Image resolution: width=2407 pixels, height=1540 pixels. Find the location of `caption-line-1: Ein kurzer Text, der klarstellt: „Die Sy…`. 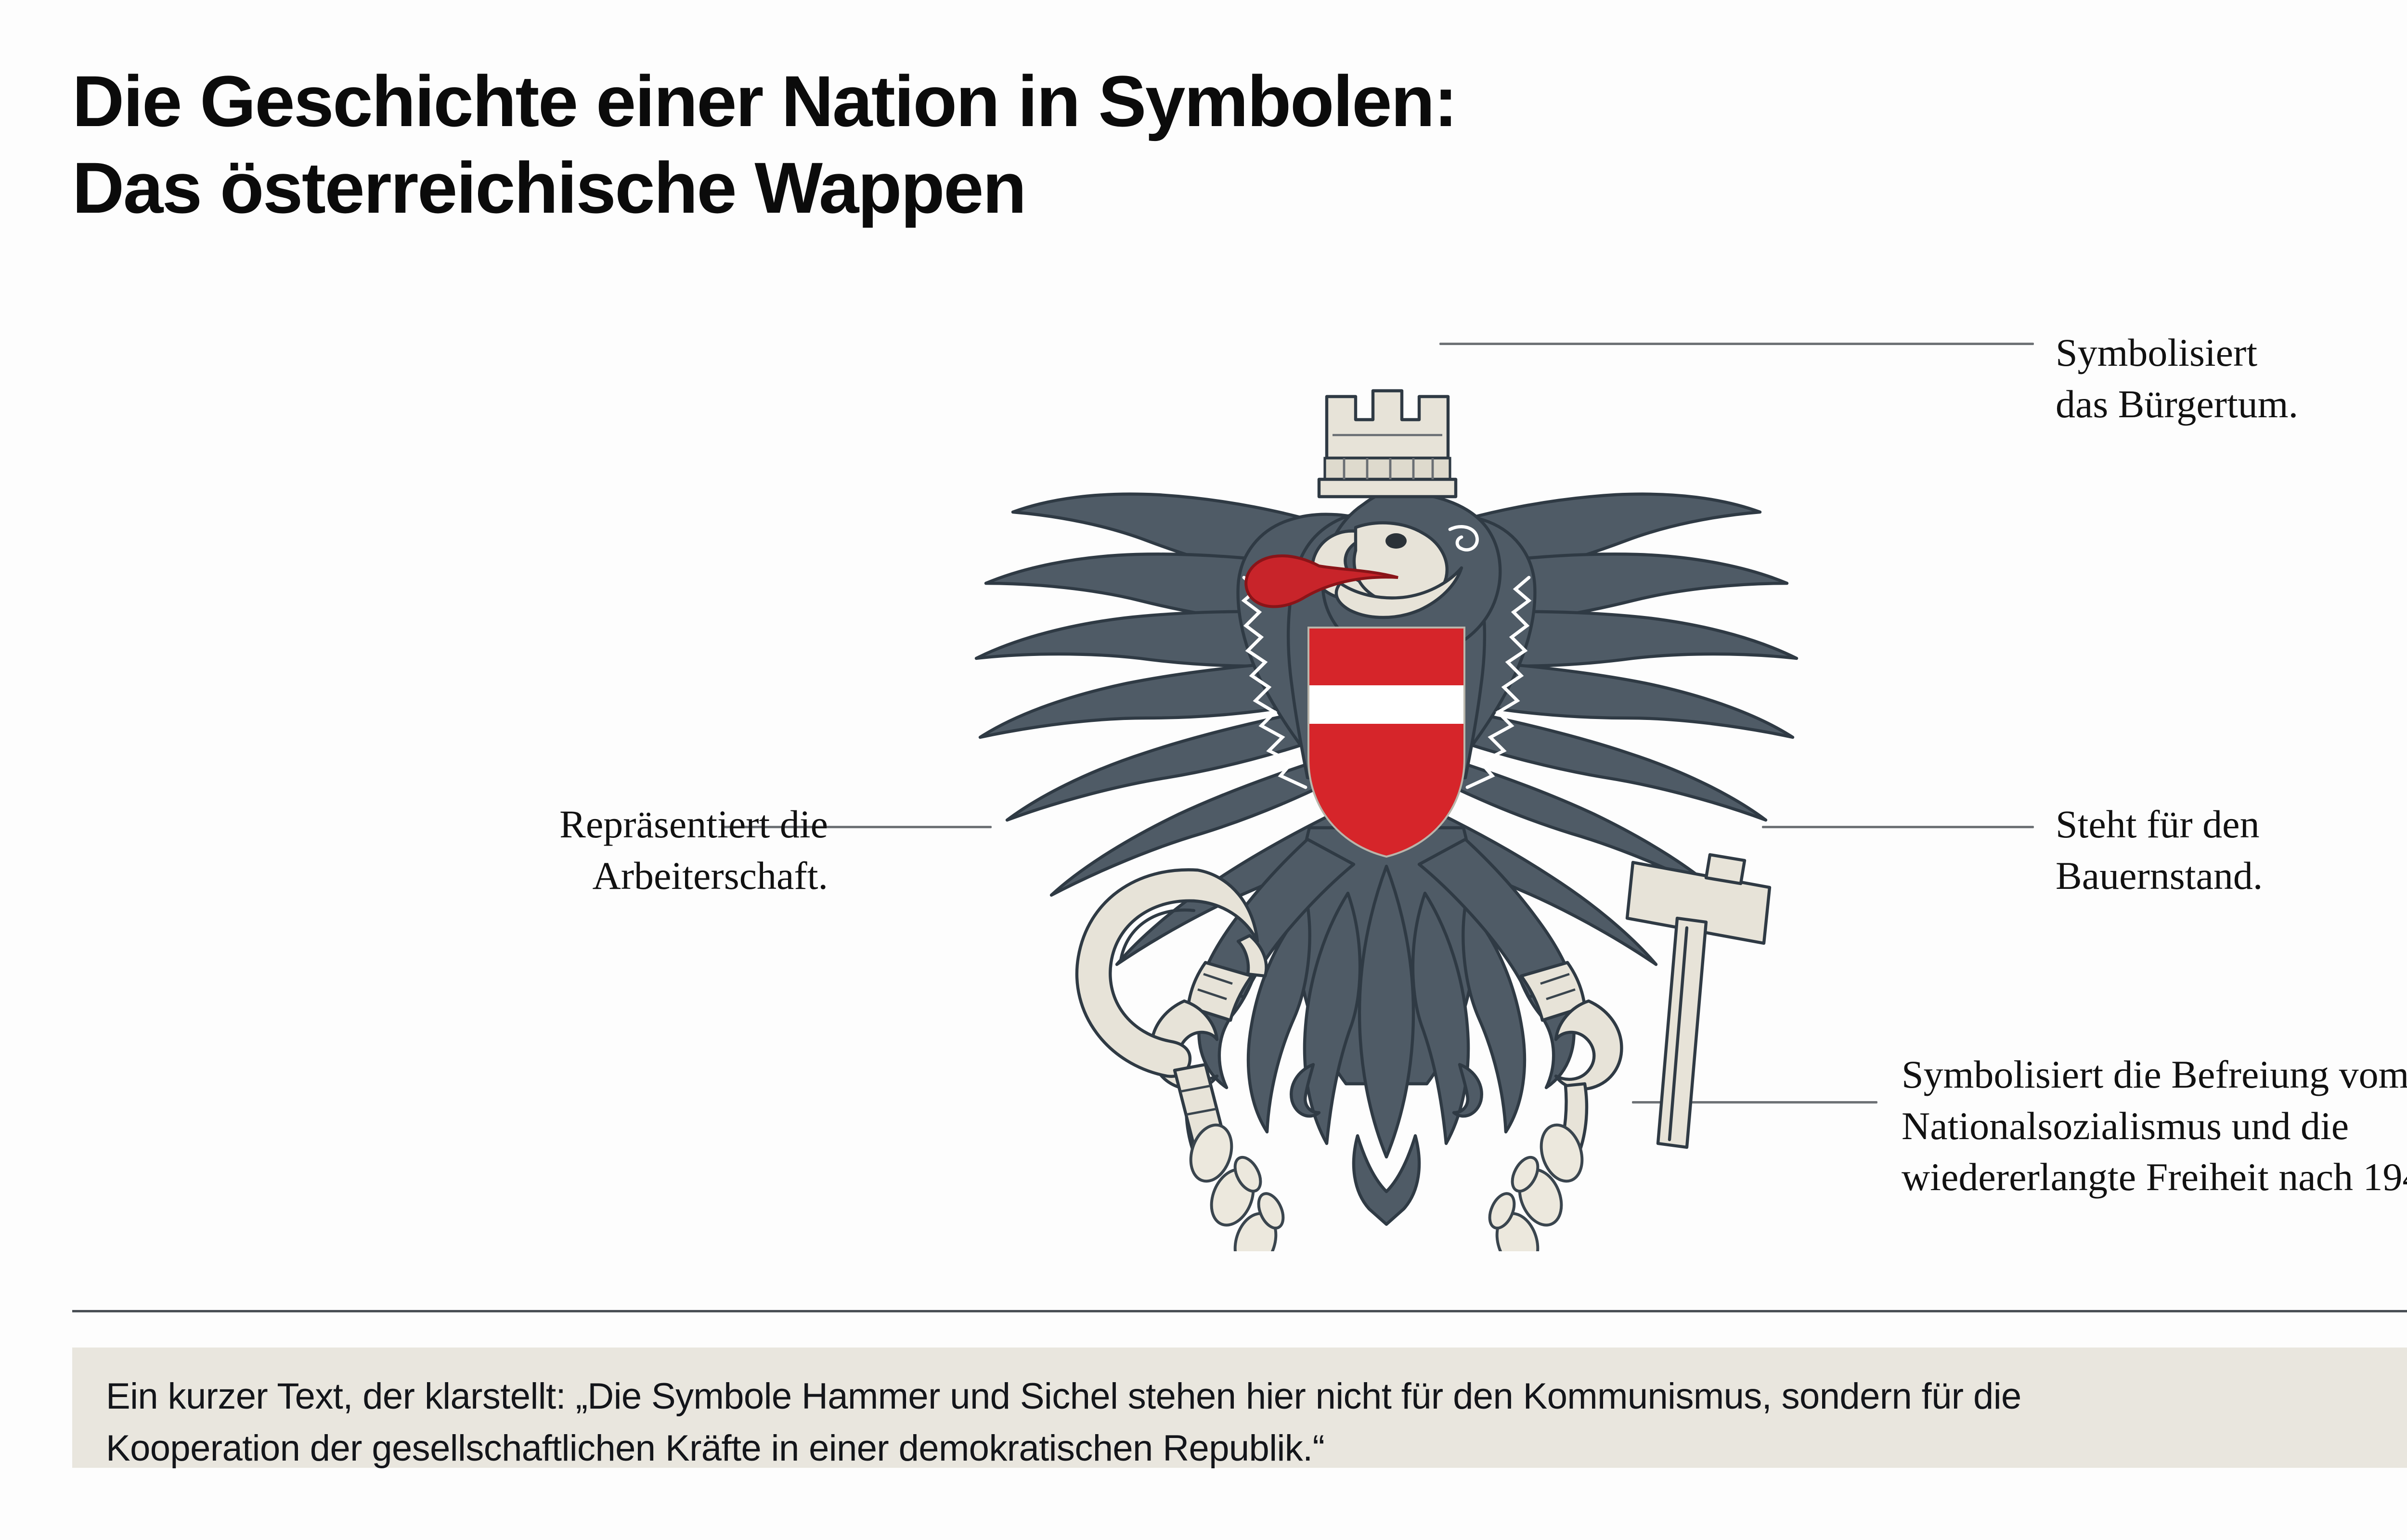

caption-line-1: Ein kurzer Text, der klarstellt: „Die Sy… is located at coordinates (1063, 1396).